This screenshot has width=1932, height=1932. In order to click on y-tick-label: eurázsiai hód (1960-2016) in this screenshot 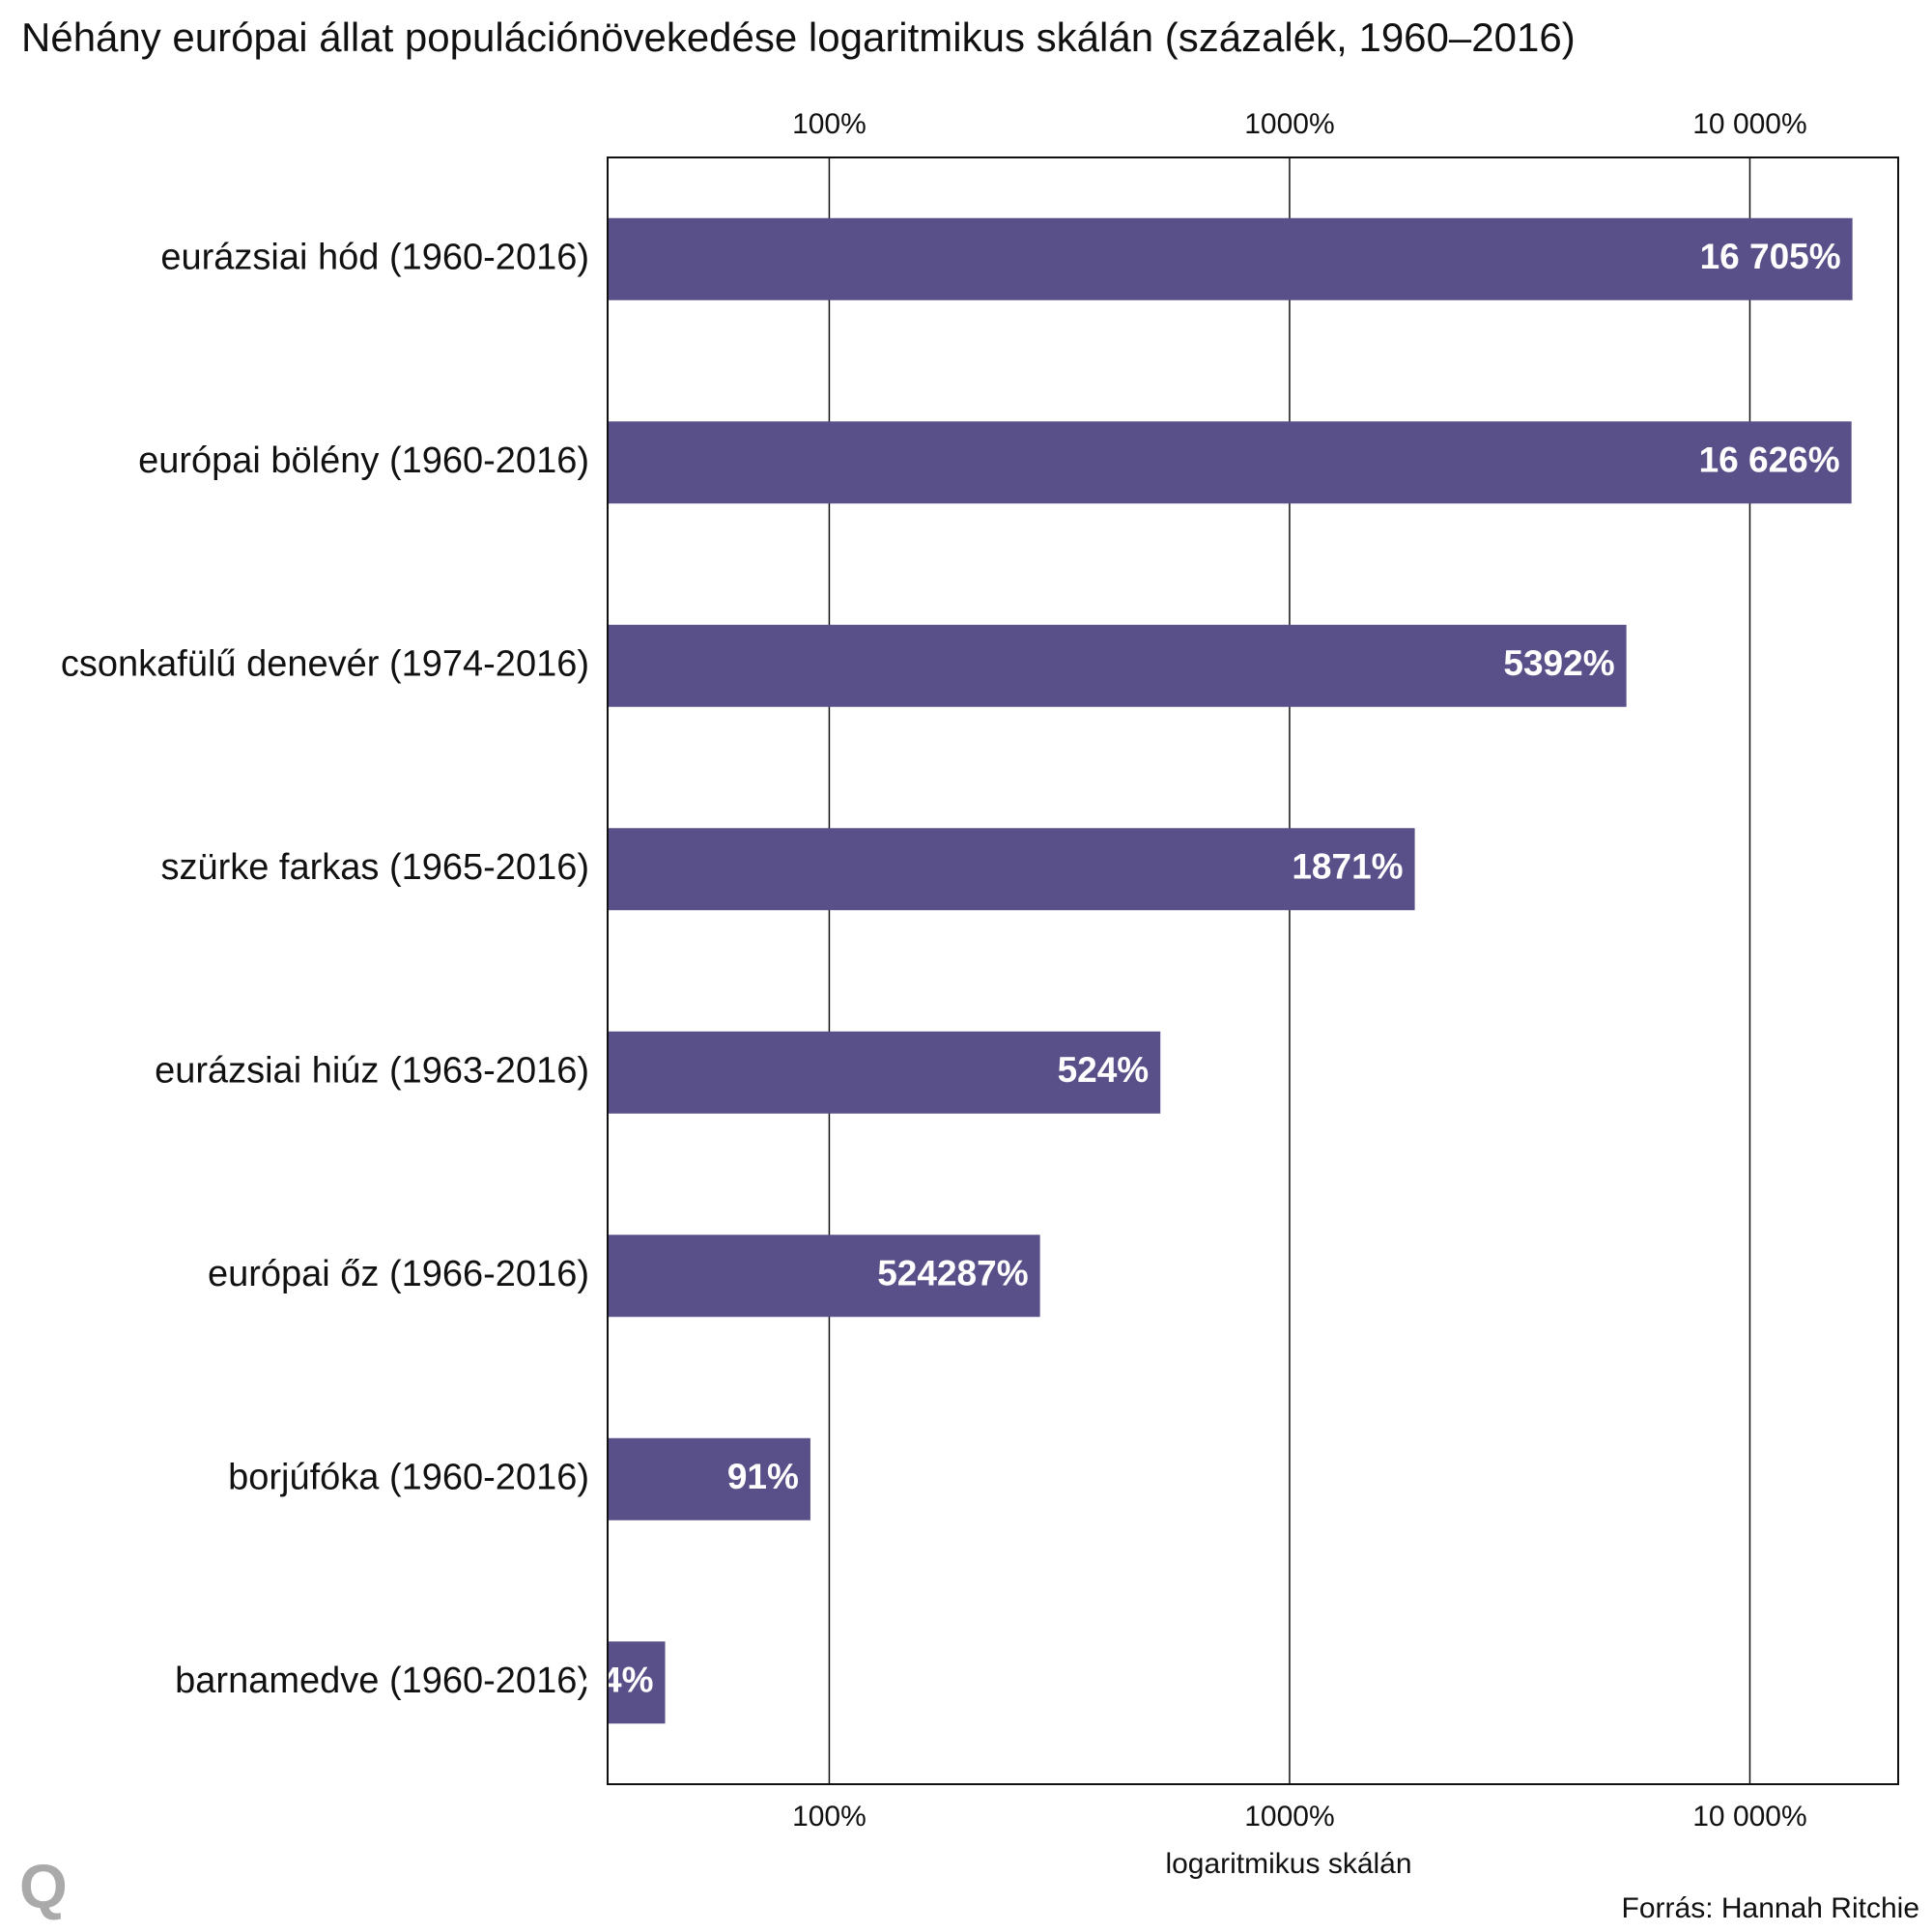, I will do `click(374, 257)`.